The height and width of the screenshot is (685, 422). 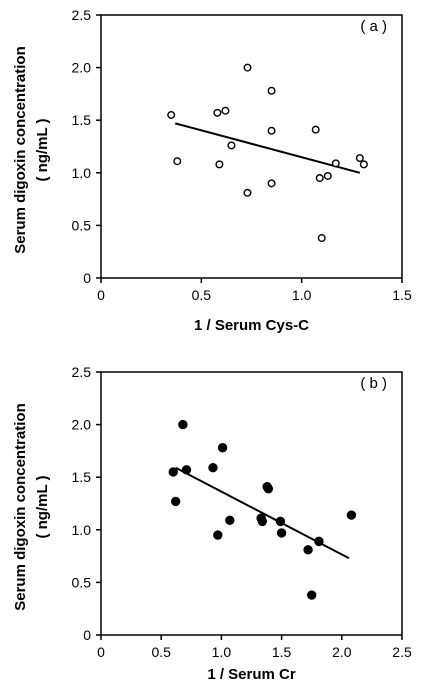 I want to click on x-axis-title: 1 / Serum Cr, so click(x=251, y=674).